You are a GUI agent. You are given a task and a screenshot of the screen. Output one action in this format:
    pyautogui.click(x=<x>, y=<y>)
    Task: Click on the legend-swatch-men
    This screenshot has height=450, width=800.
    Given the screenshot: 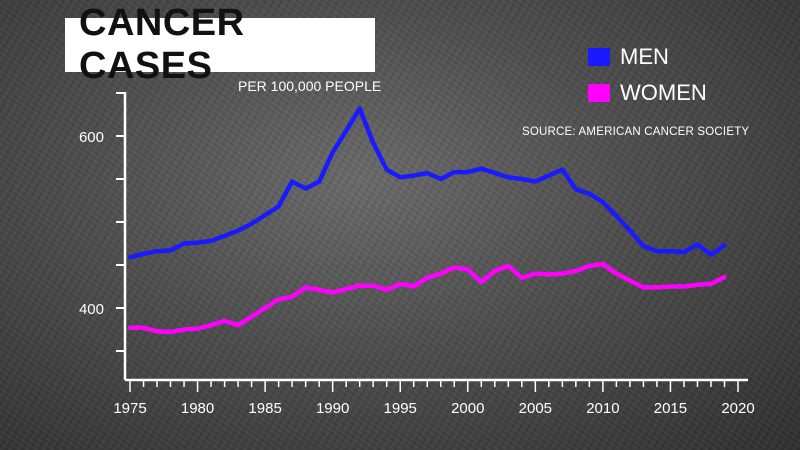 What is the action you would take?
    pyautogui.click(x=599, y=57)
    